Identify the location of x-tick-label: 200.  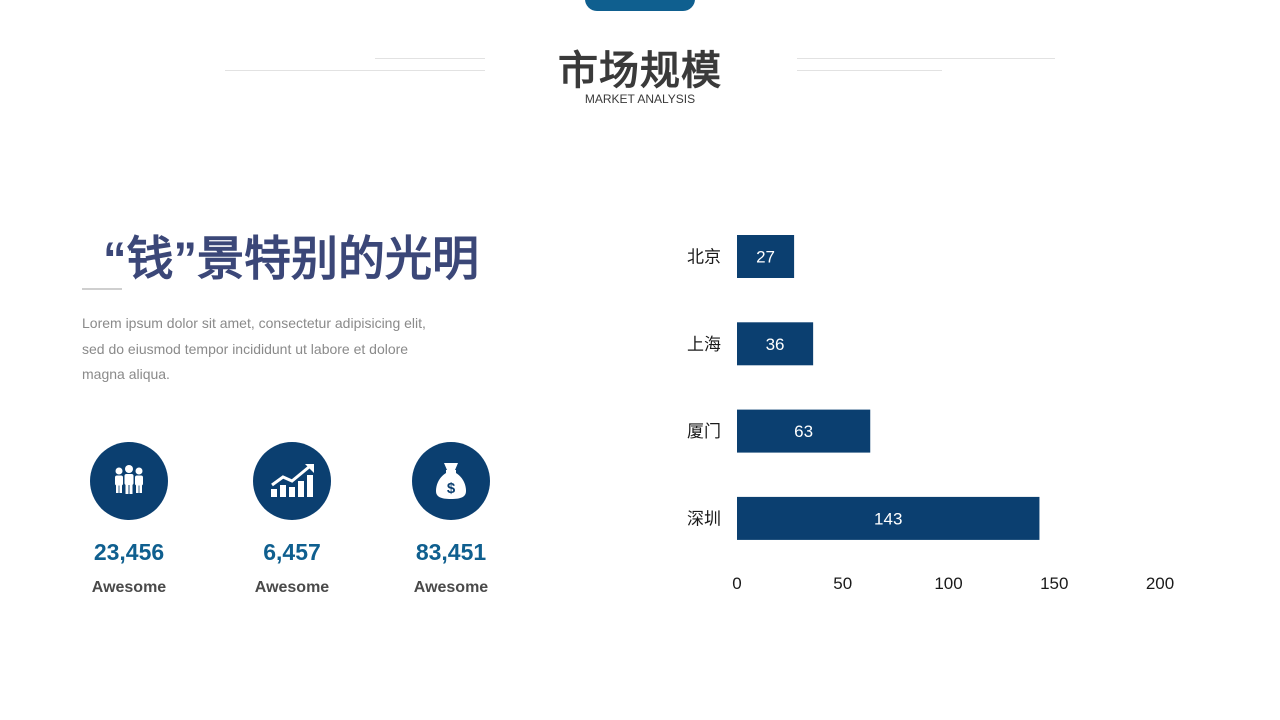
(1160, 583).